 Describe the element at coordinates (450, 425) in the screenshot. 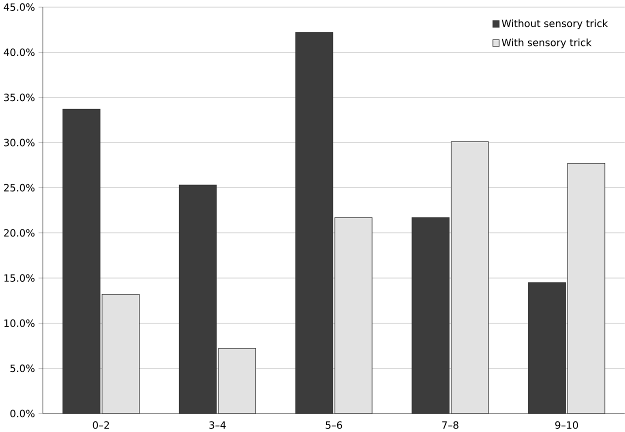

I see `x-tick-label: 7–8` at that location.